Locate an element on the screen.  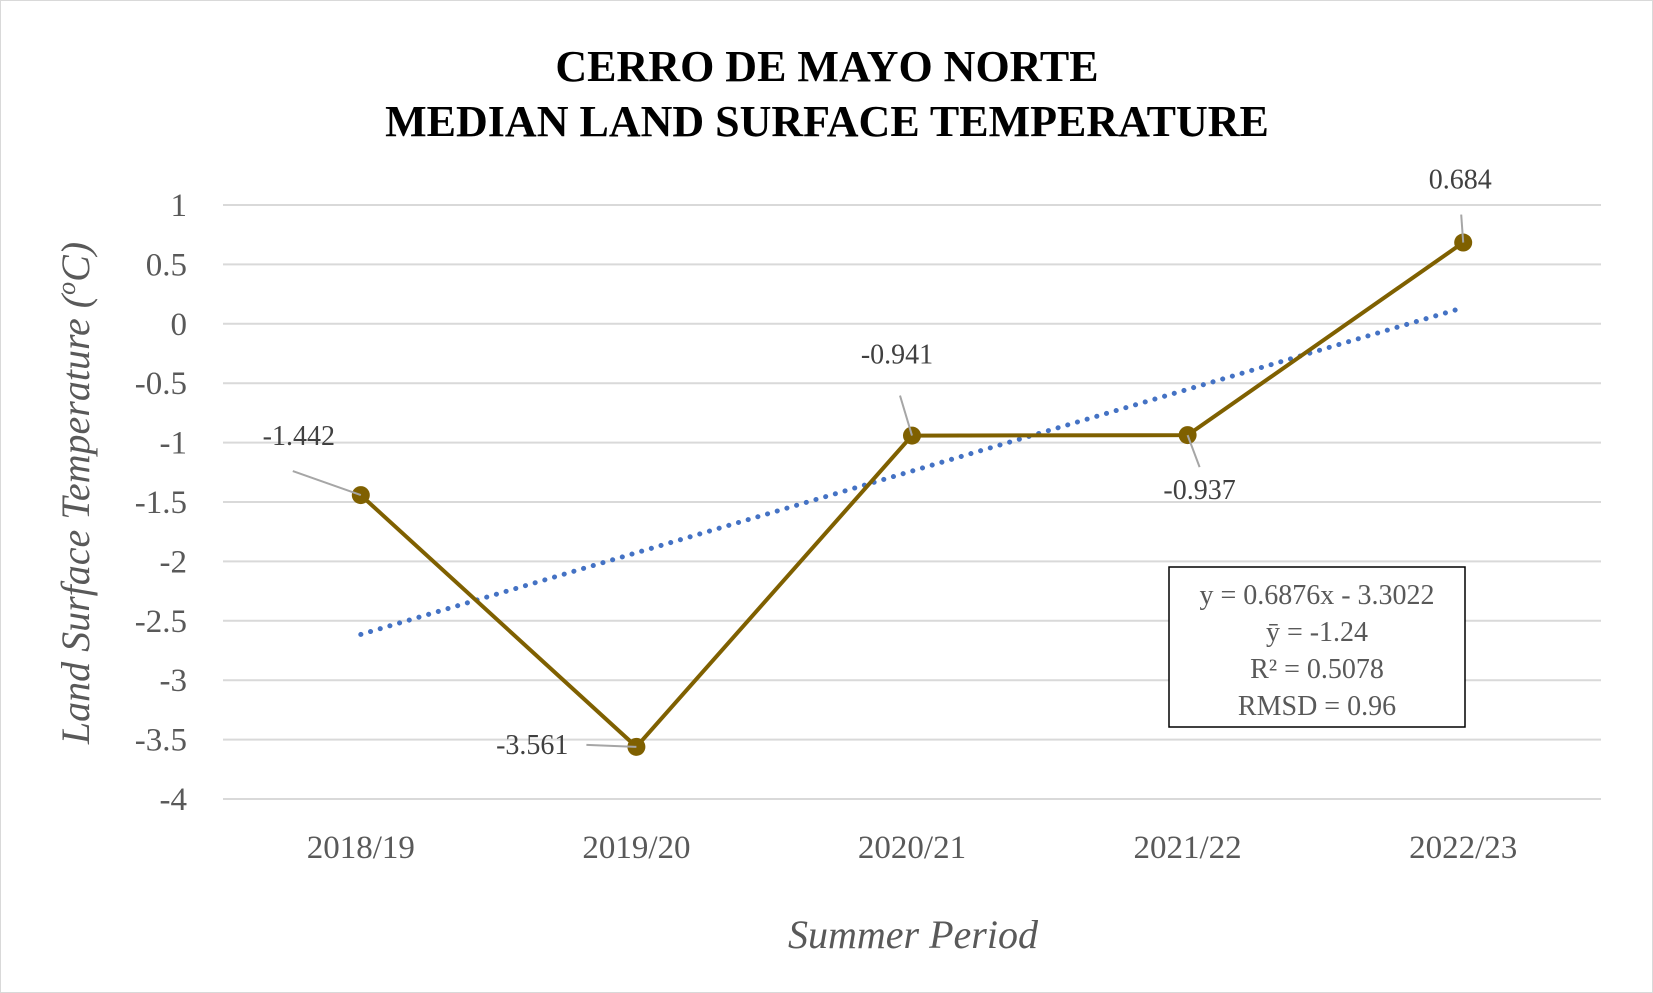
y-tick-label: -3.5 is located at coordinates (161, 741).